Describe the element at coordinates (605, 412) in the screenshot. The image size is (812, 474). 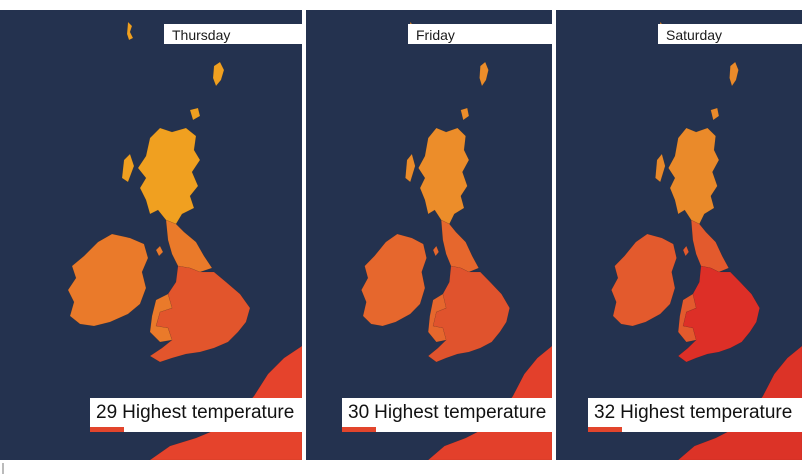
I see `temperature-value: 32` at that location.